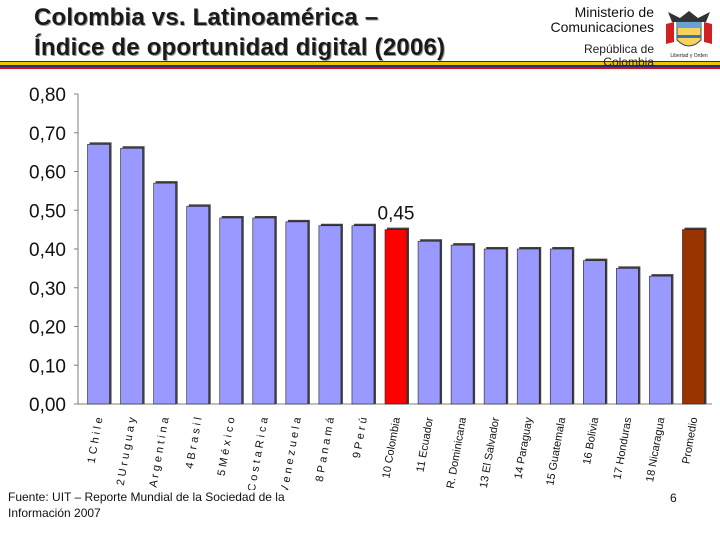 The height and width of the screenshot is (540, 720). Describe the element at coordinates (426, 444) in the screenshot. I see `x-category-label: 11 Ecuador` at that location.